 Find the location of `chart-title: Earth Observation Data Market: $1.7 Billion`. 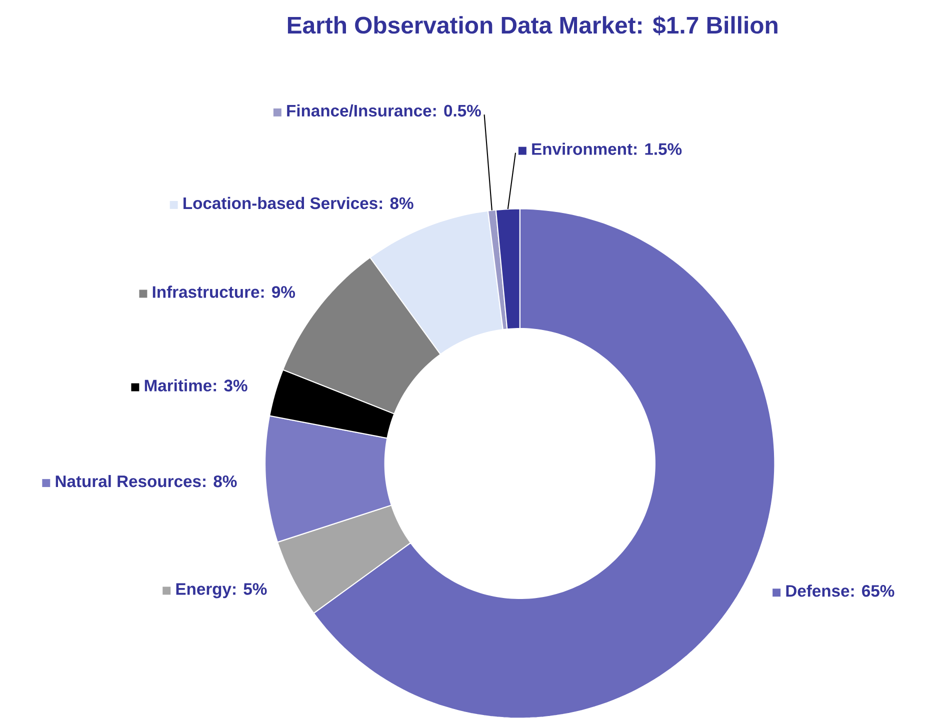

chart-title: Earth Observation Data Market: $1.7 Billion is located at coordinates (533, 26).